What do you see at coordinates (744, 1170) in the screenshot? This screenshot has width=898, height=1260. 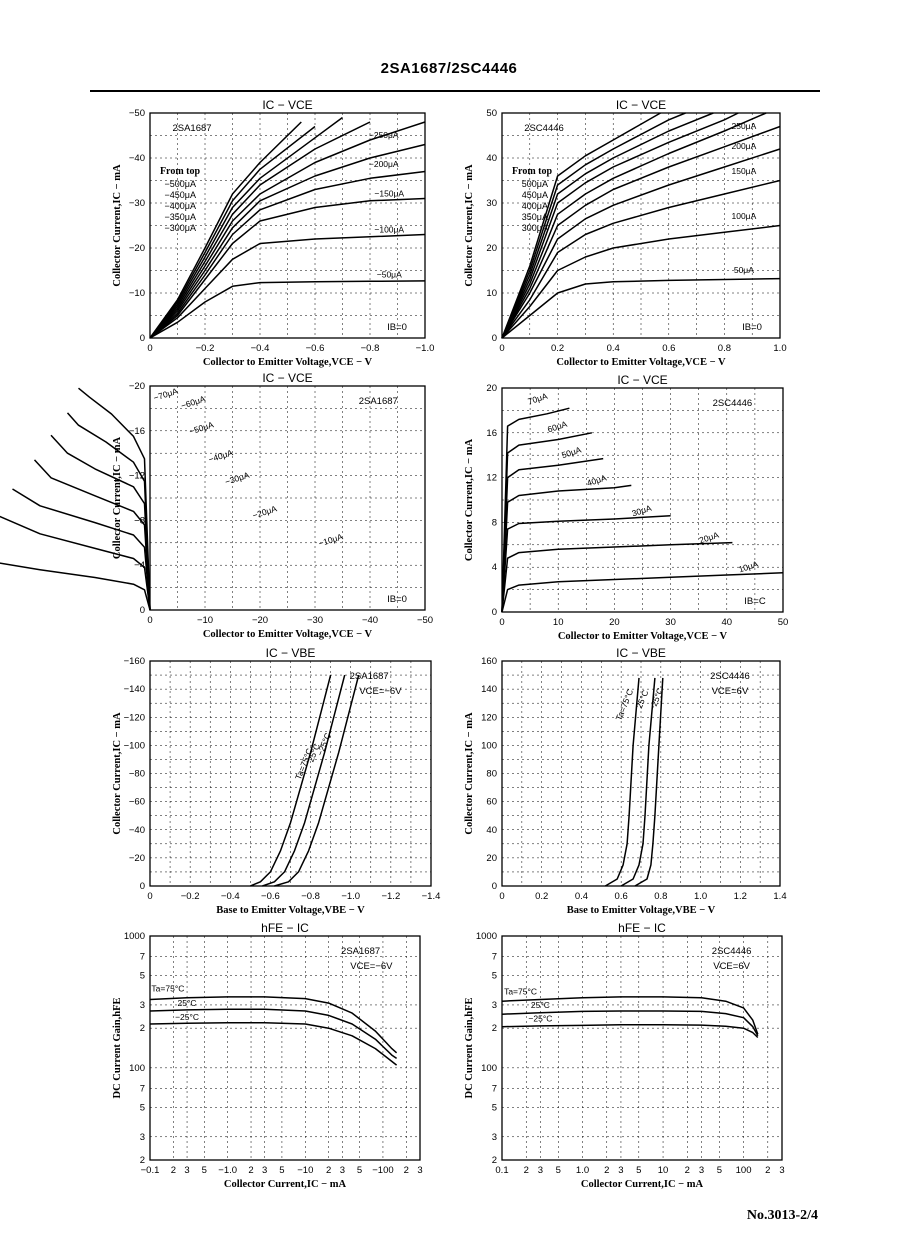 I see `x-tick-label: 100` at bounding box center [744, 1170].